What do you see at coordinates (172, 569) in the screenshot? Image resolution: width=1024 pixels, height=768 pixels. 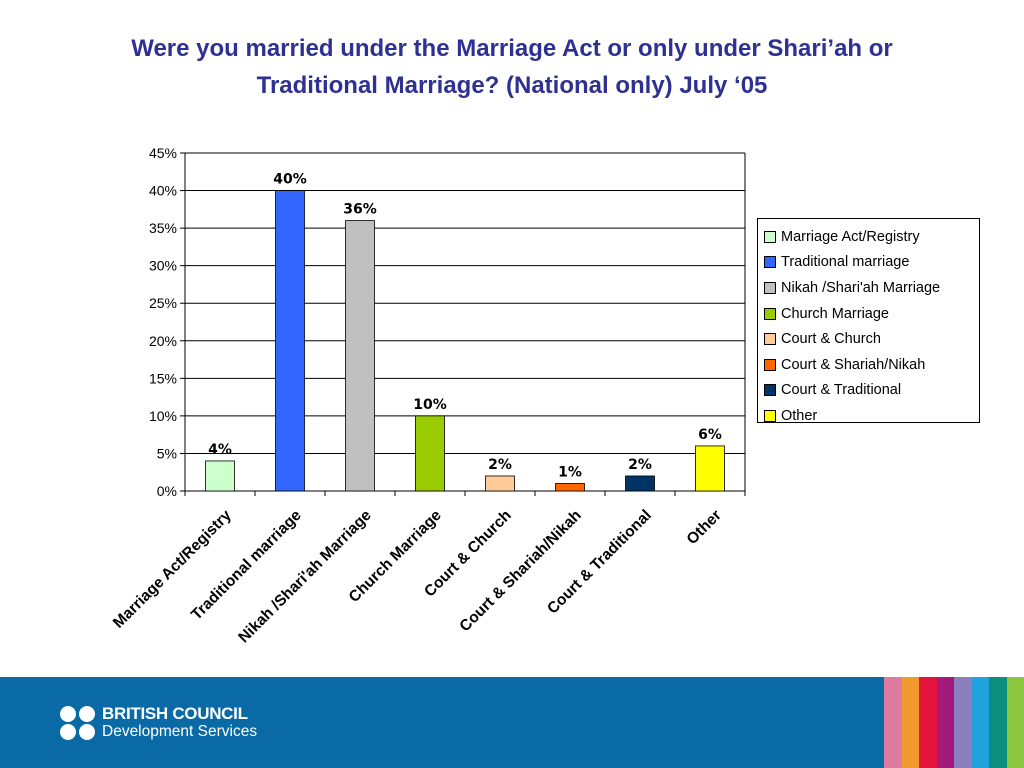 I see `x-tick-label: Marriage Act/Registry` at bounding box center [172, 569].